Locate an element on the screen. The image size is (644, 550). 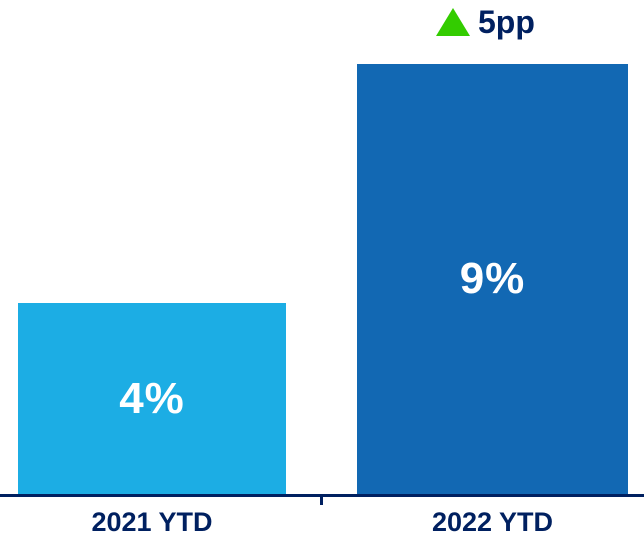
up-triangle-icon is located at coordinates (453, 22).